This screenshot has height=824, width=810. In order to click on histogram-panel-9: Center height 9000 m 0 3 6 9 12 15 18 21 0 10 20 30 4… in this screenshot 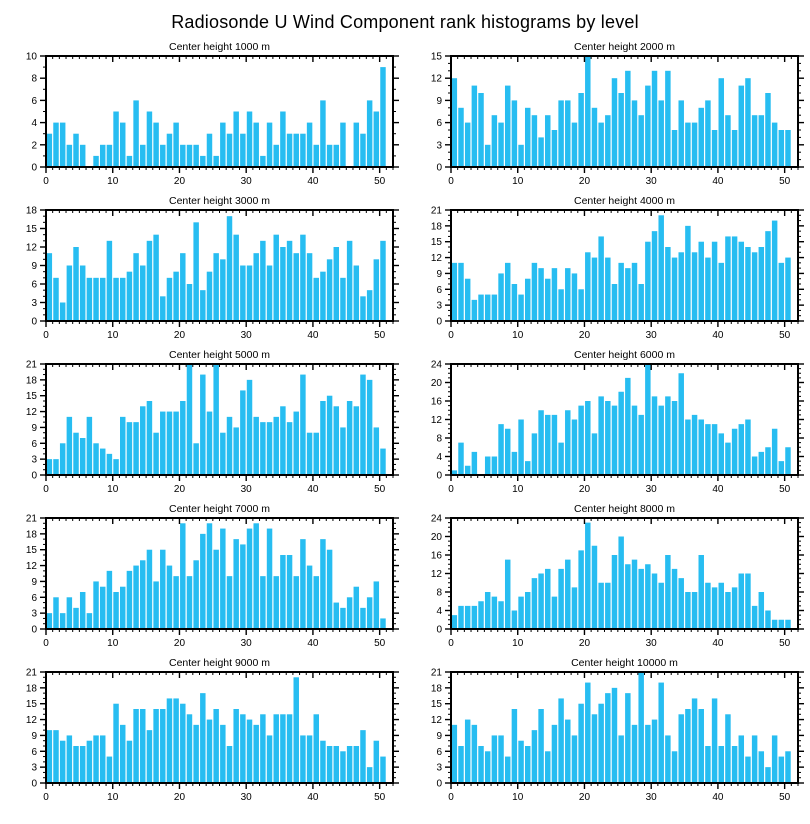, I will do `click(202, 732)`.